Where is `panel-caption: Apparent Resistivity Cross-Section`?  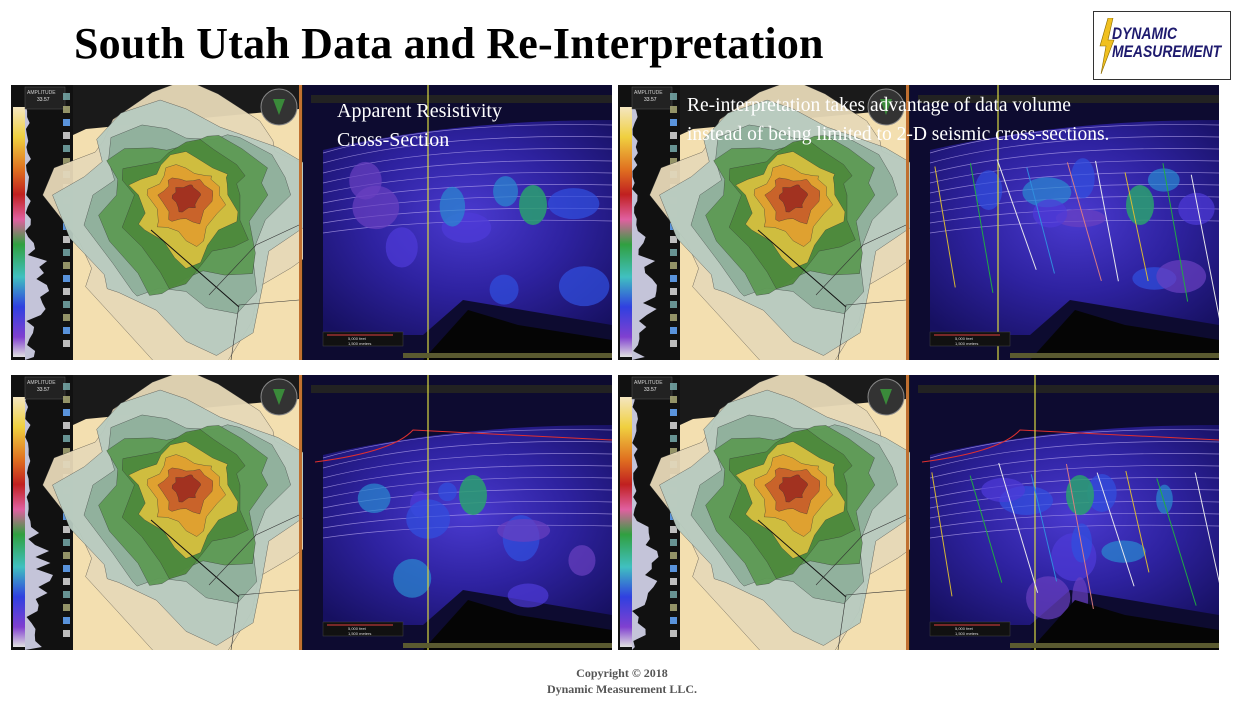 panel-caption: Apparent Resistivity Cross-Section is located at coordinates (419, 126).